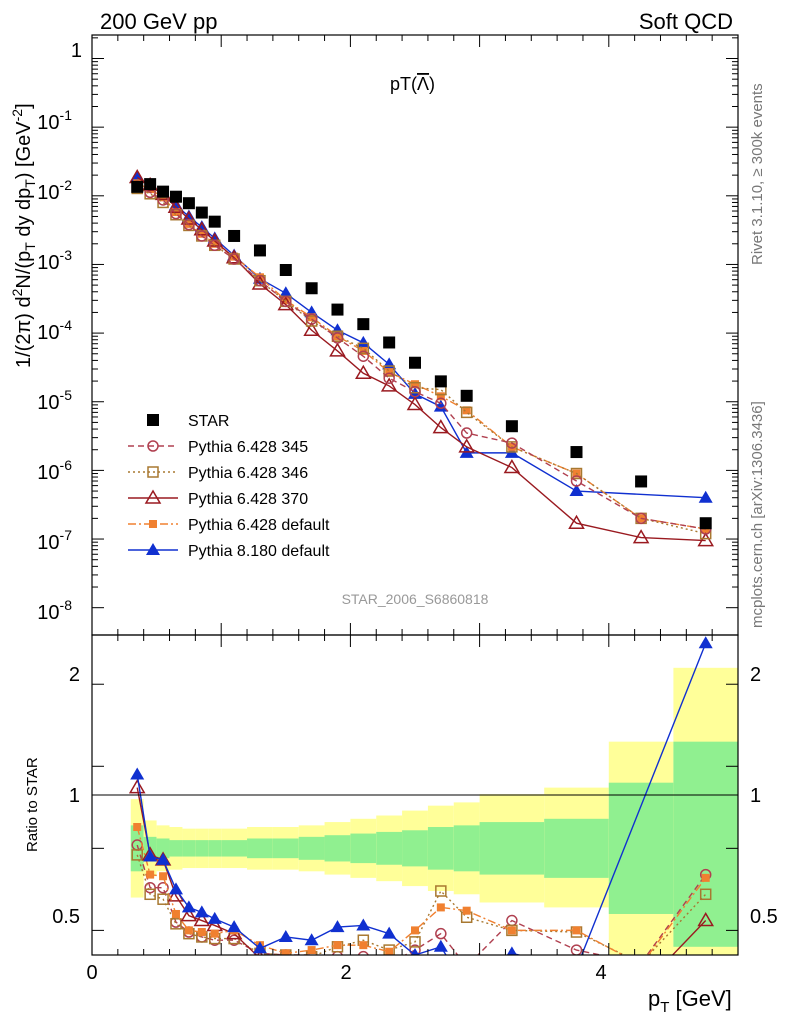  What do you see at coordinates (259, 551) in the screenshot?
I see `legend-label: Pythia 8.180 default` at bounding box center [259, 551].